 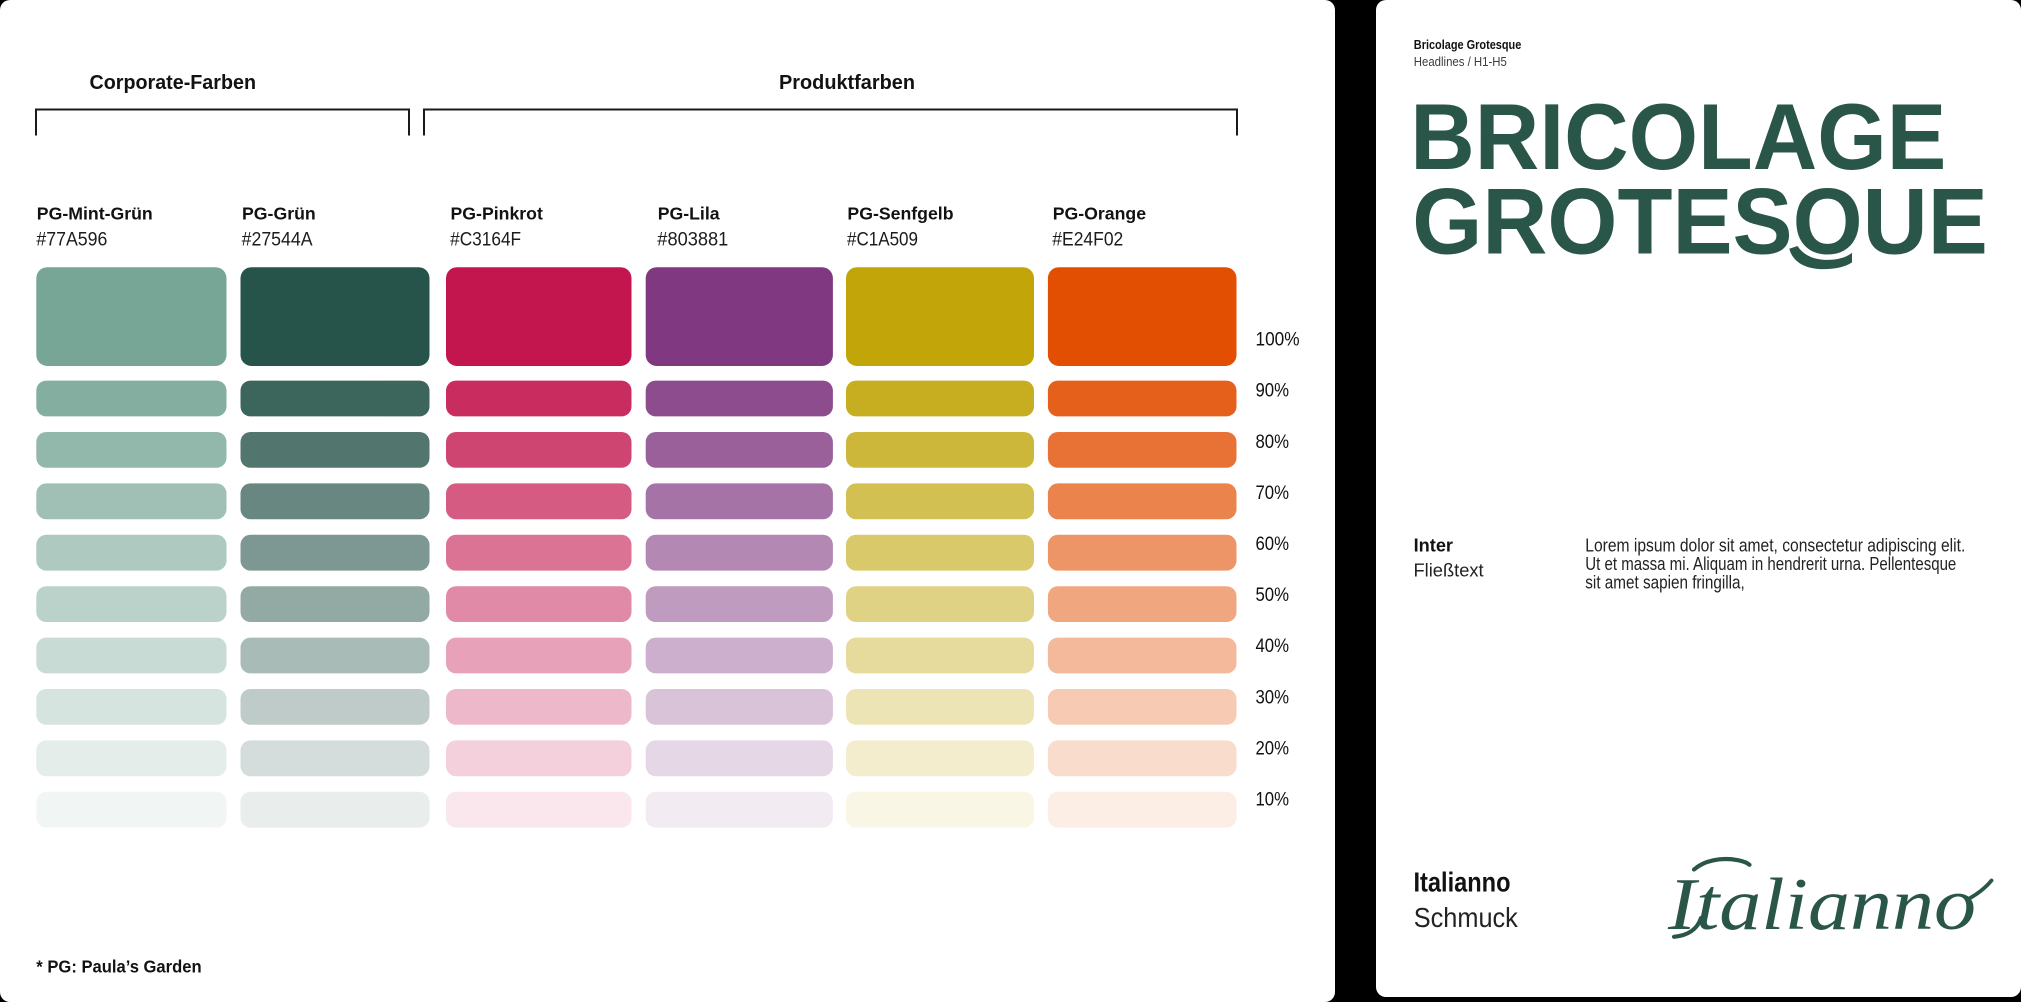 I want to click on svg-text: * PG: Paula’s Garden, so click(x=118, y=966).